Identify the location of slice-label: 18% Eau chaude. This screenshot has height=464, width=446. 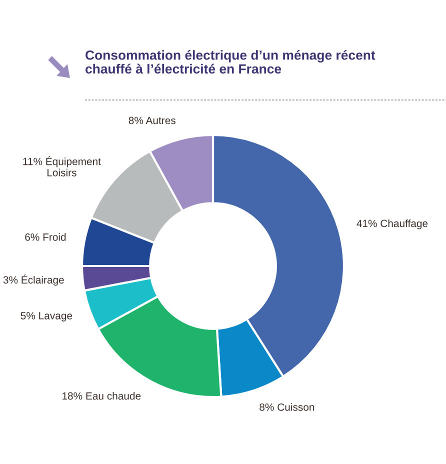
(101, 396).